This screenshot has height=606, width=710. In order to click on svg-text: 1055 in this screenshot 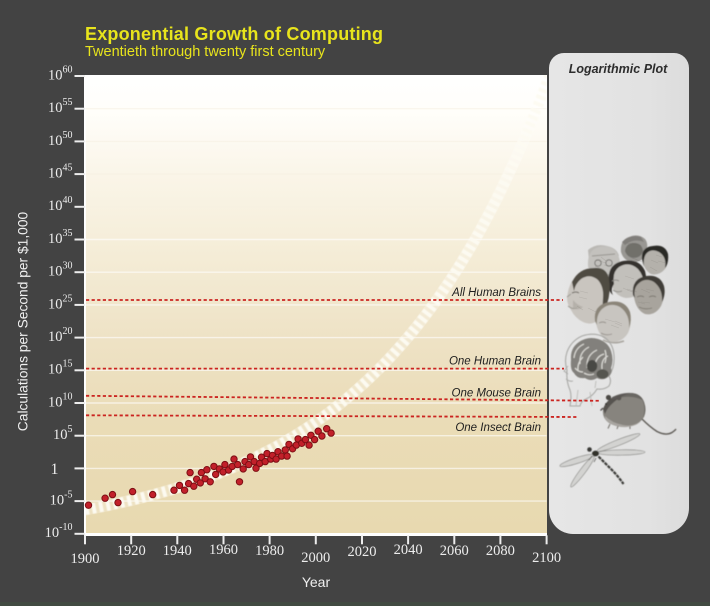, I will do `click(60, 106)`.